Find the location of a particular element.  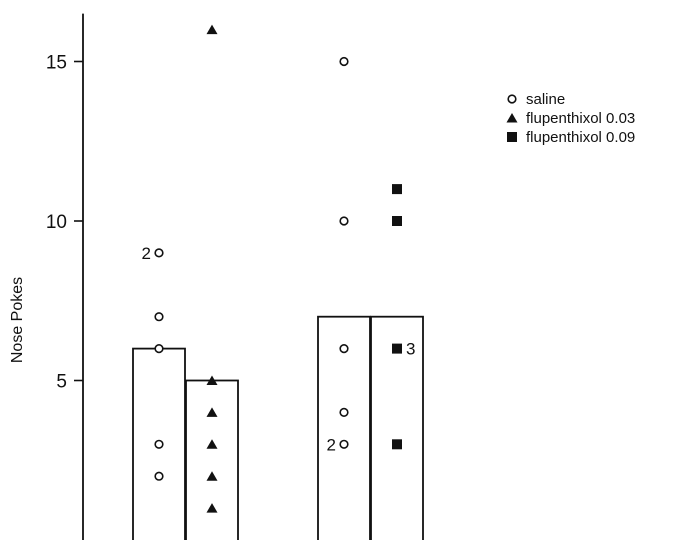

point-count-label: 3 is located at coordinates (410, 349).